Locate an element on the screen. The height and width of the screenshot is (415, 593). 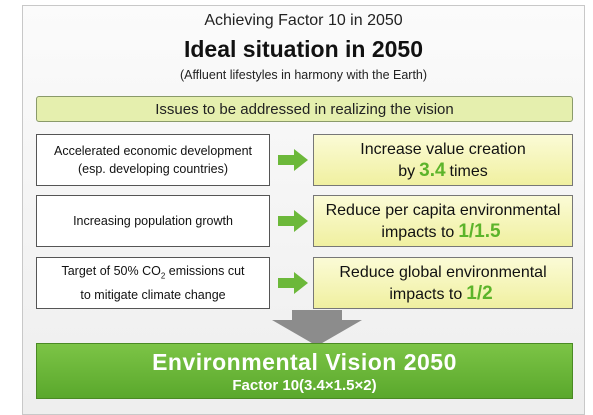
goal-line: Increase value creation is located at coordinates (443, 149).